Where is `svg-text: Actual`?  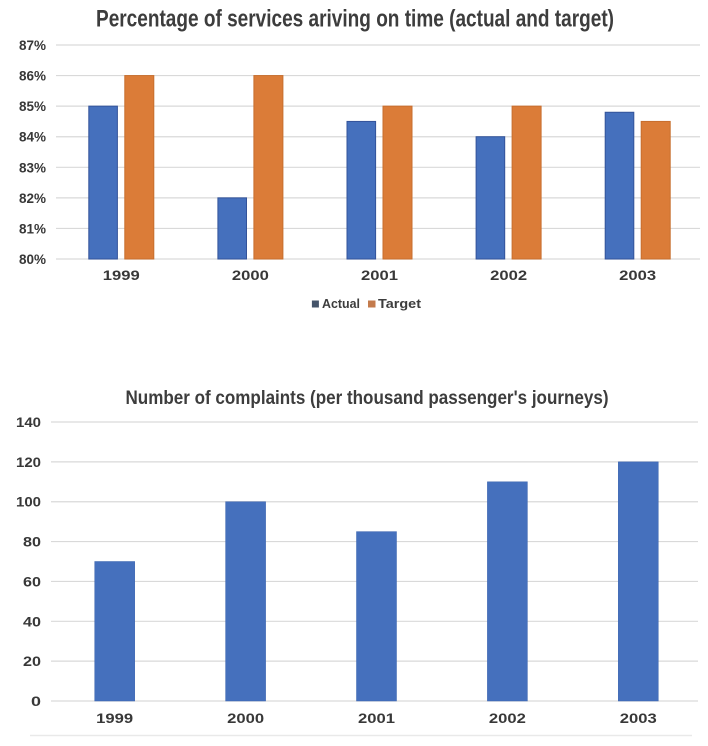 svg-text: Actual is located at coordinates (341, 303).